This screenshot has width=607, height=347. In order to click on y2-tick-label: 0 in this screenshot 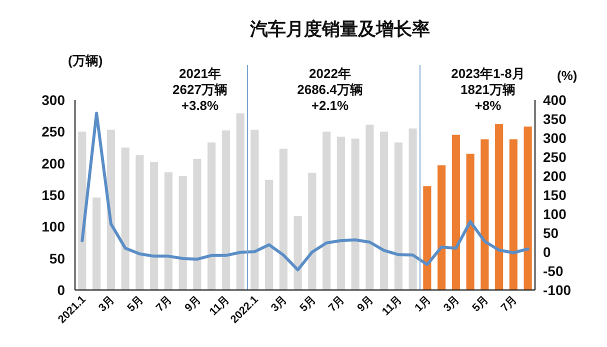, I will do `click(547, 252)`.